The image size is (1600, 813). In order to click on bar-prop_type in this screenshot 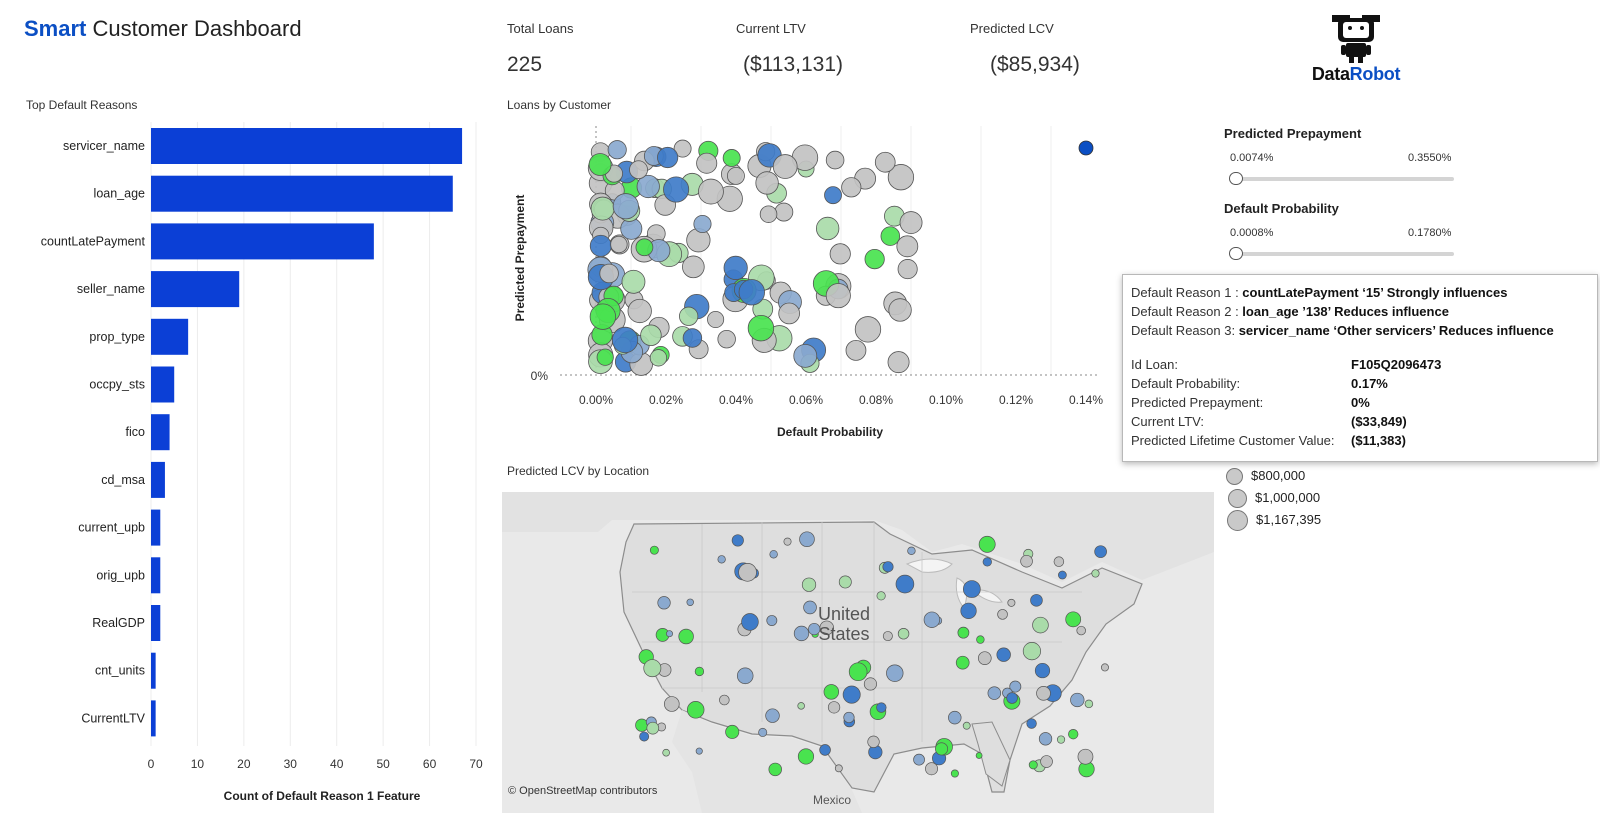, I will do `click(170, 336)`.